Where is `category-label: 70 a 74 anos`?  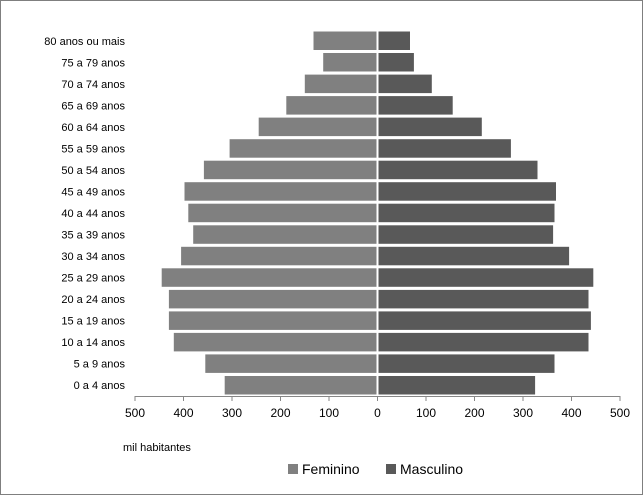
category-label: 70 a 74 anos is located at coordinates (93, 85).